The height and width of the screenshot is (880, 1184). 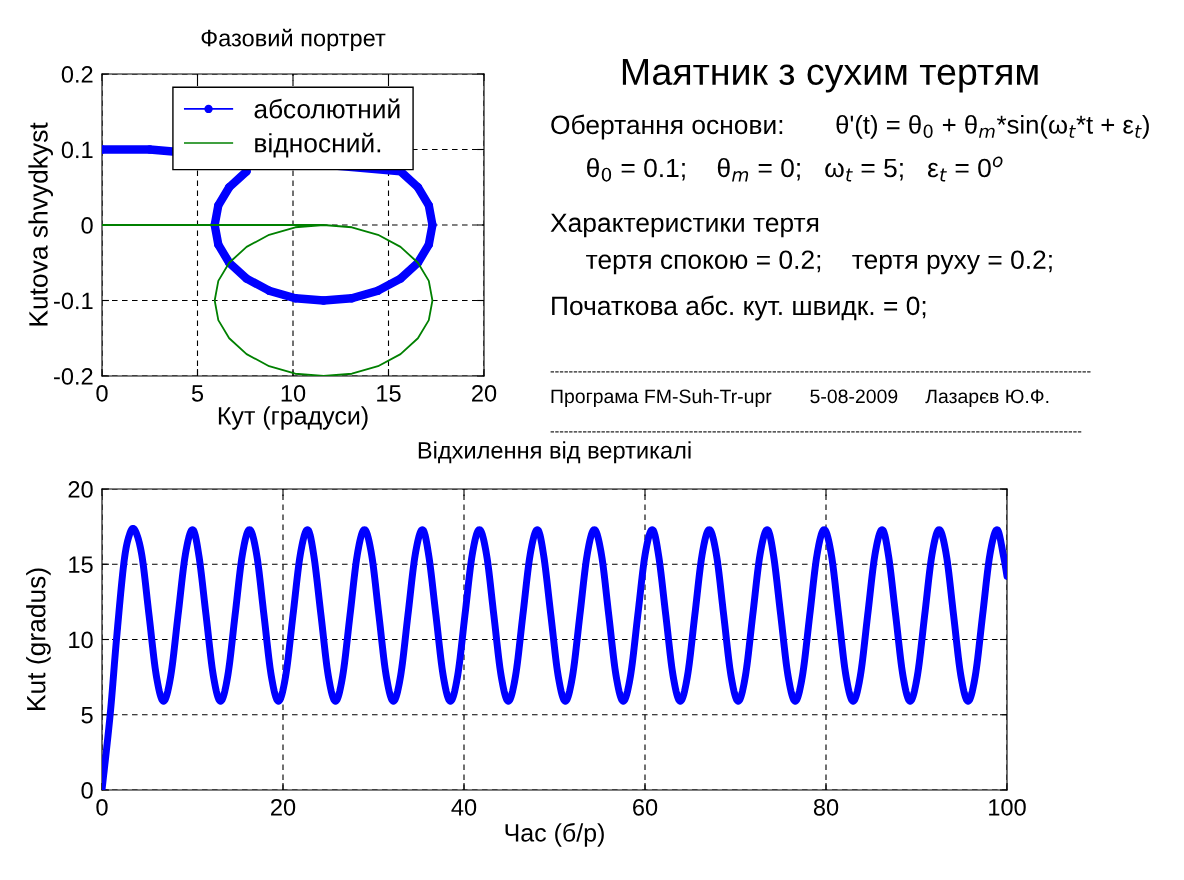 I want to click on x-tick-label: 10, so click(x=293, y=393).